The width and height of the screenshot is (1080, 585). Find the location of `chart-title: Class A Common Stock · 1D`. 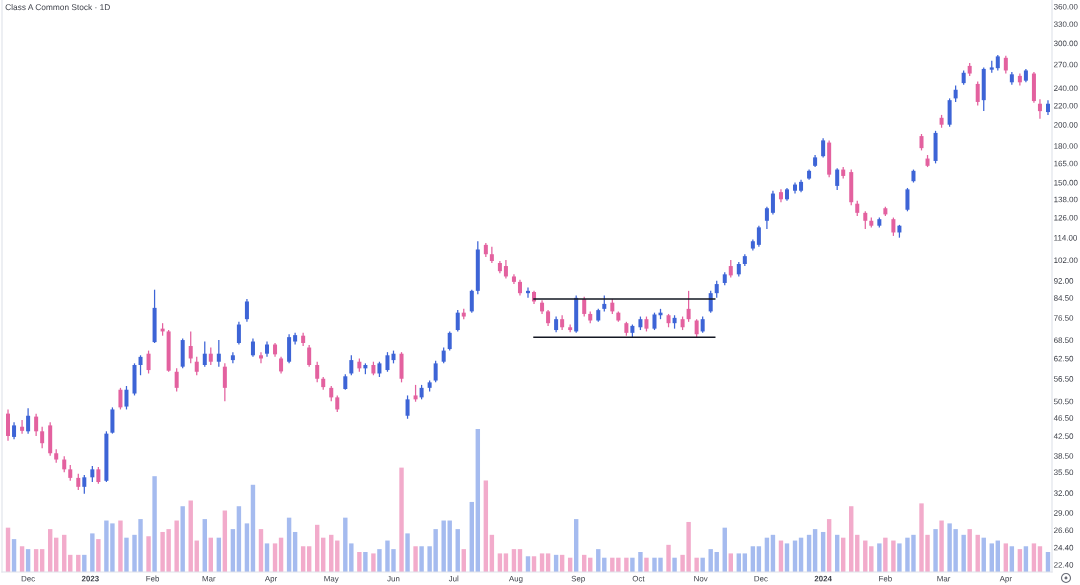

chart-title: Class A Common Stock · 1D is located at coordinates (57, 7).